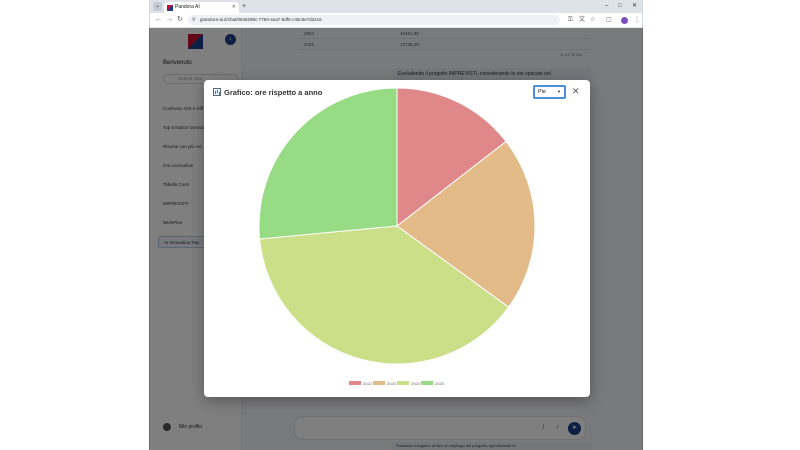 The width and height of the screenshot is (800, 450). What do you see at coordinates (396, 6) in the screenshot?
I see `tab-strip: ⌄ Pandora AI ✕ + – □ ✕` at bounding box center [396, 6].